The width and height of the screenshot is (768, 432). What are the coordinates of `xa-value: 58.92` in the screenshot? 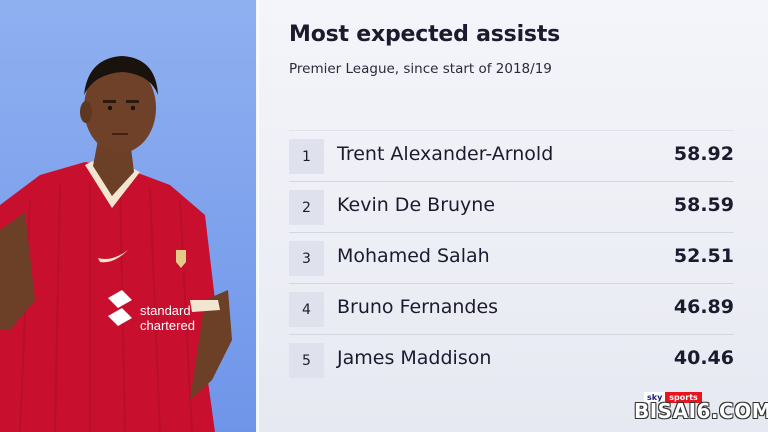 It's located at (703, 154).